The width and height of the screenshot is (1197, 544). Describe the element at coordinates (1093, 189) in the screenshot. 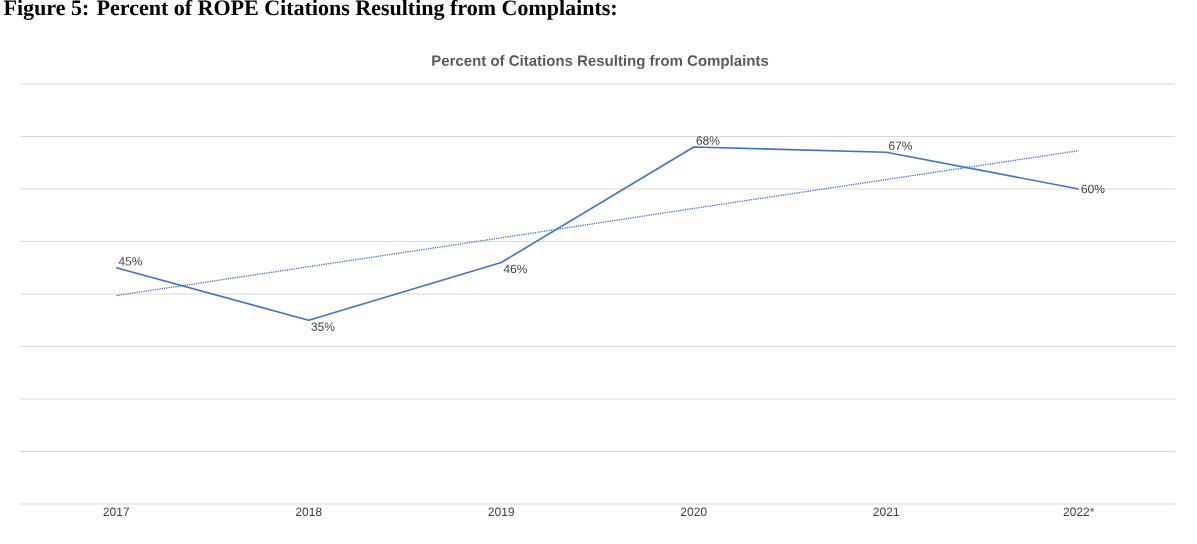

I see `data-label: 60%` at that location.